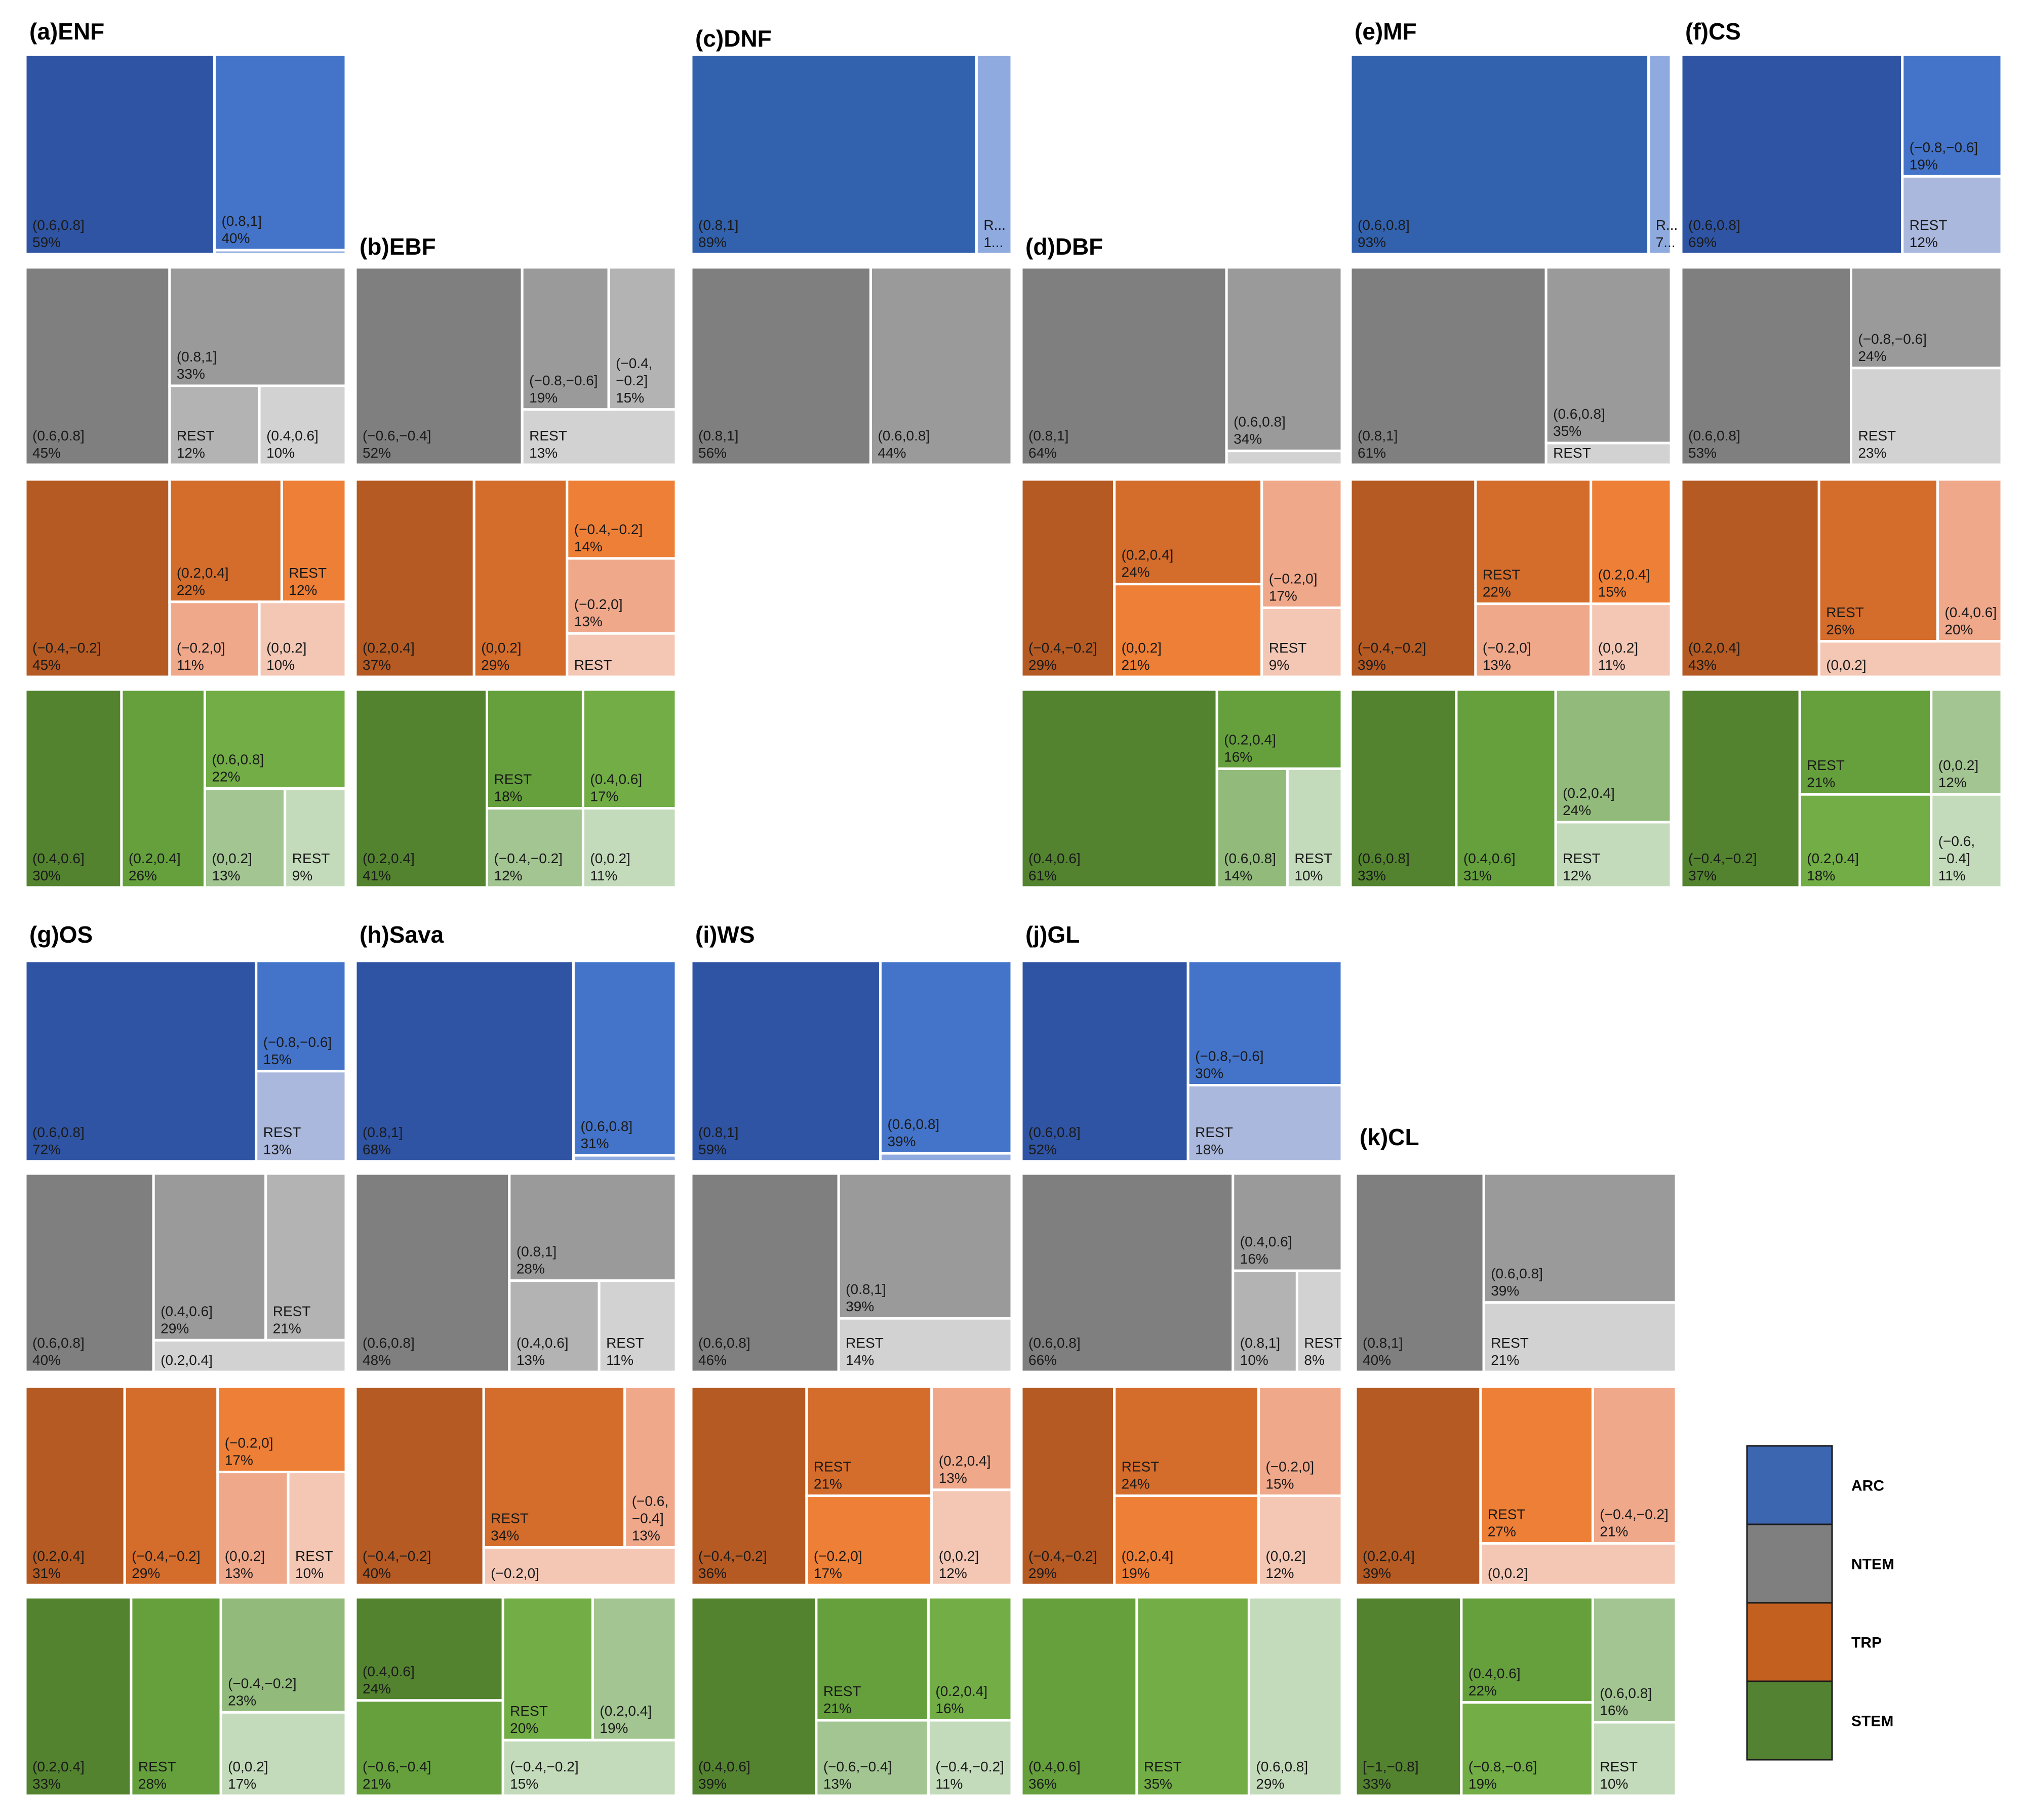 Image resolution: width=2025 pixels, height=1820 pixels. I want to click on group-ntem: (0.6,0.8] 53% (−0.8,−0.6]24% REST 23%, so click(1841, 366).